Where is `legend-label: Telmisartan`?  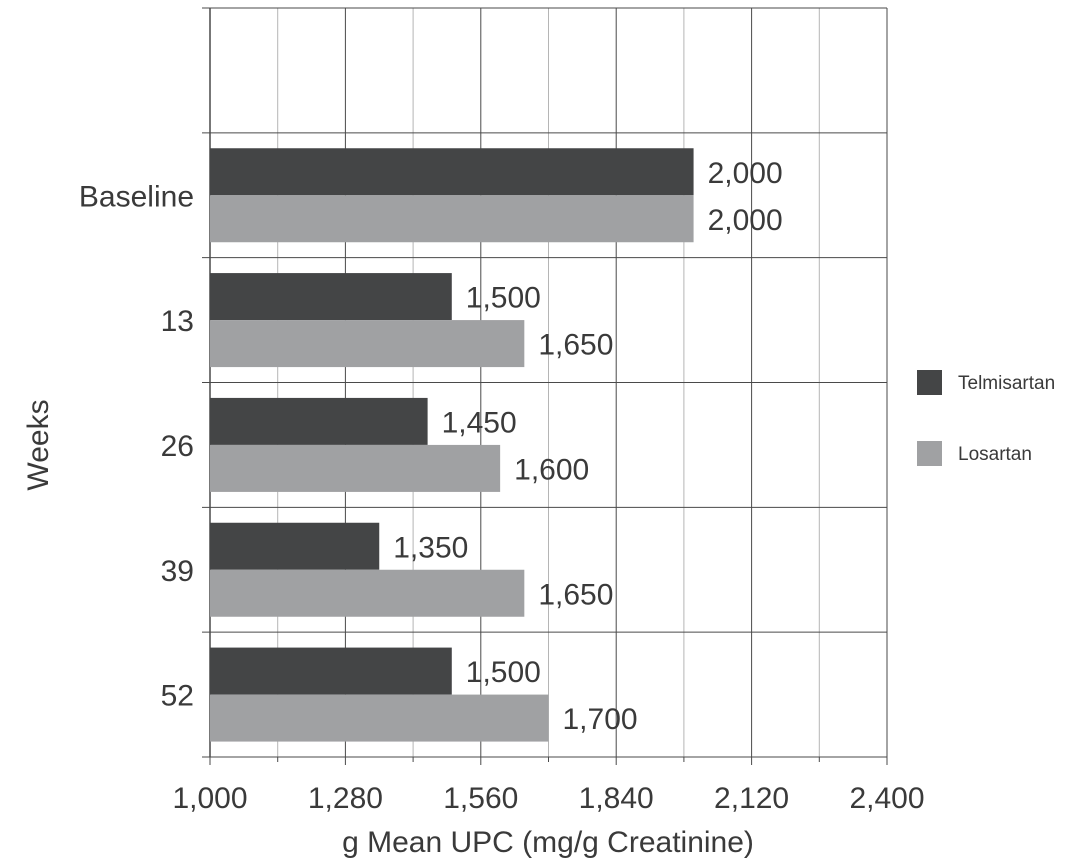 legend-label: Telmisartan is located at coordinates (1006, 383).